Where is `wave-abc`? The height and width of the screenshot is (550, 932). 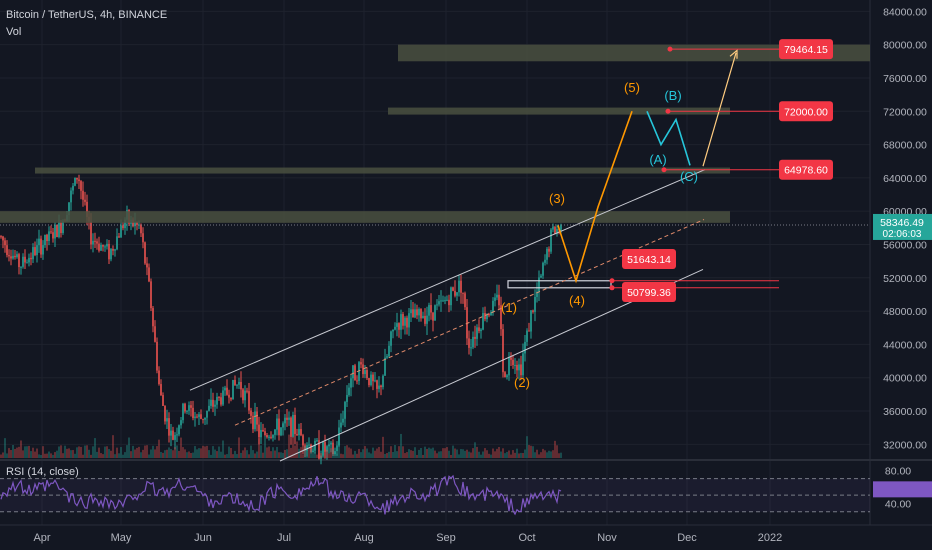 wave-abc is located at coordinates (668, 138).